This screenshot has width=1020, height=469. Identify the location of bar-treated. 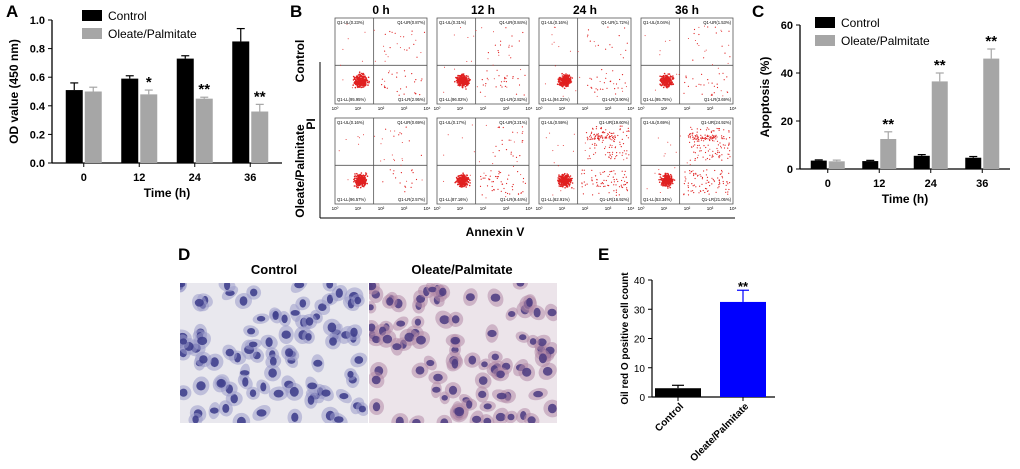
(93, 127).